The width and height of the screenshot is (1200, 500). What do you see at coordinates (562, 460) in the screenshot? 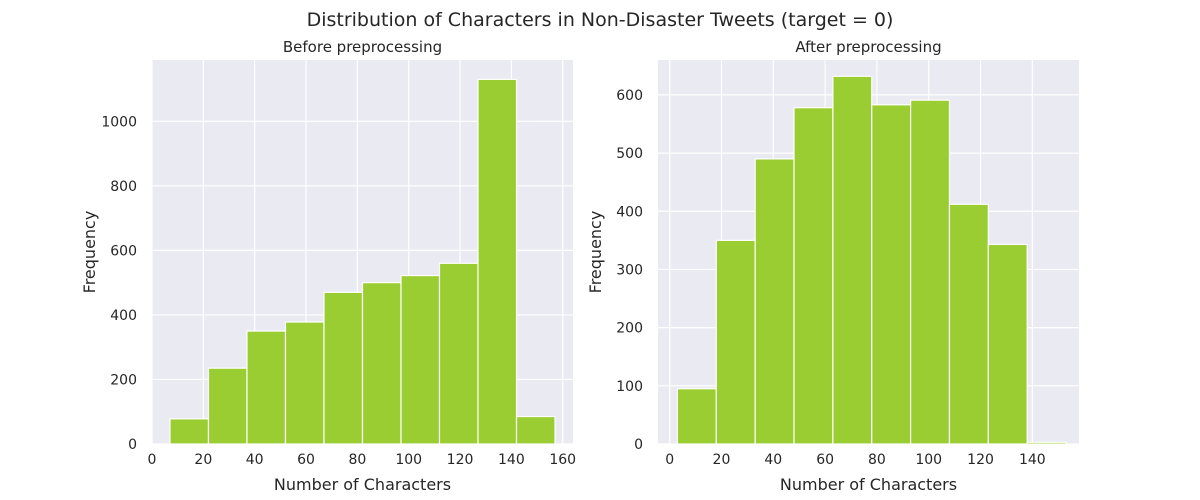
I see `x-tick-label: 160` at bounding box center [562, 460].